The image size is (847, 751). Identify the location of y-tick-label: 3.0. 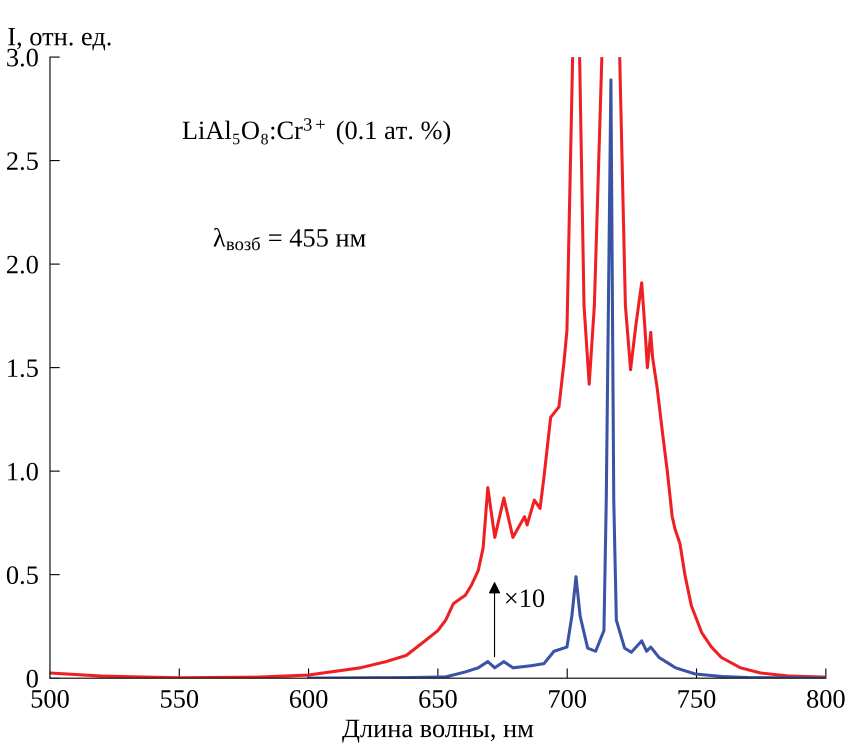
(22, 57).